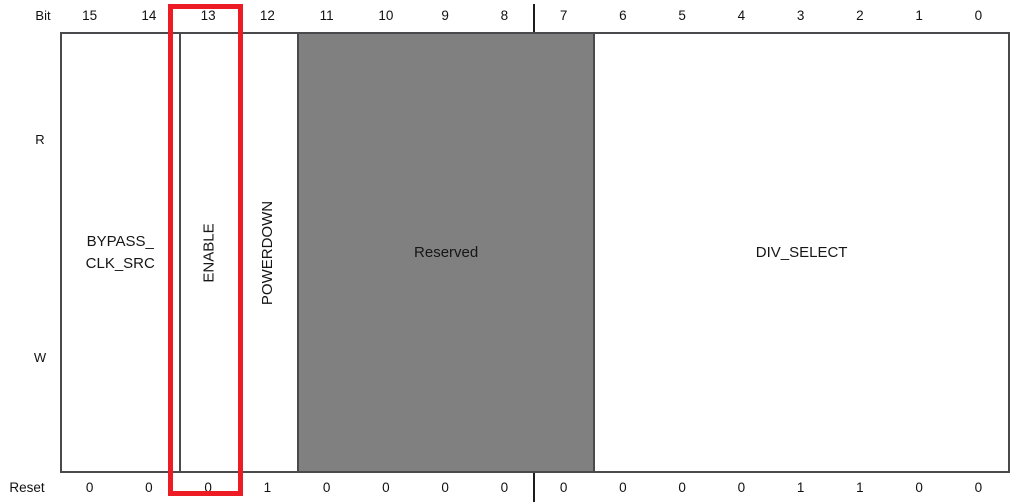  Describe the element at coordinates (386, 487) in the screenshot. I see `reset-value-bit-10: 0` at that location.